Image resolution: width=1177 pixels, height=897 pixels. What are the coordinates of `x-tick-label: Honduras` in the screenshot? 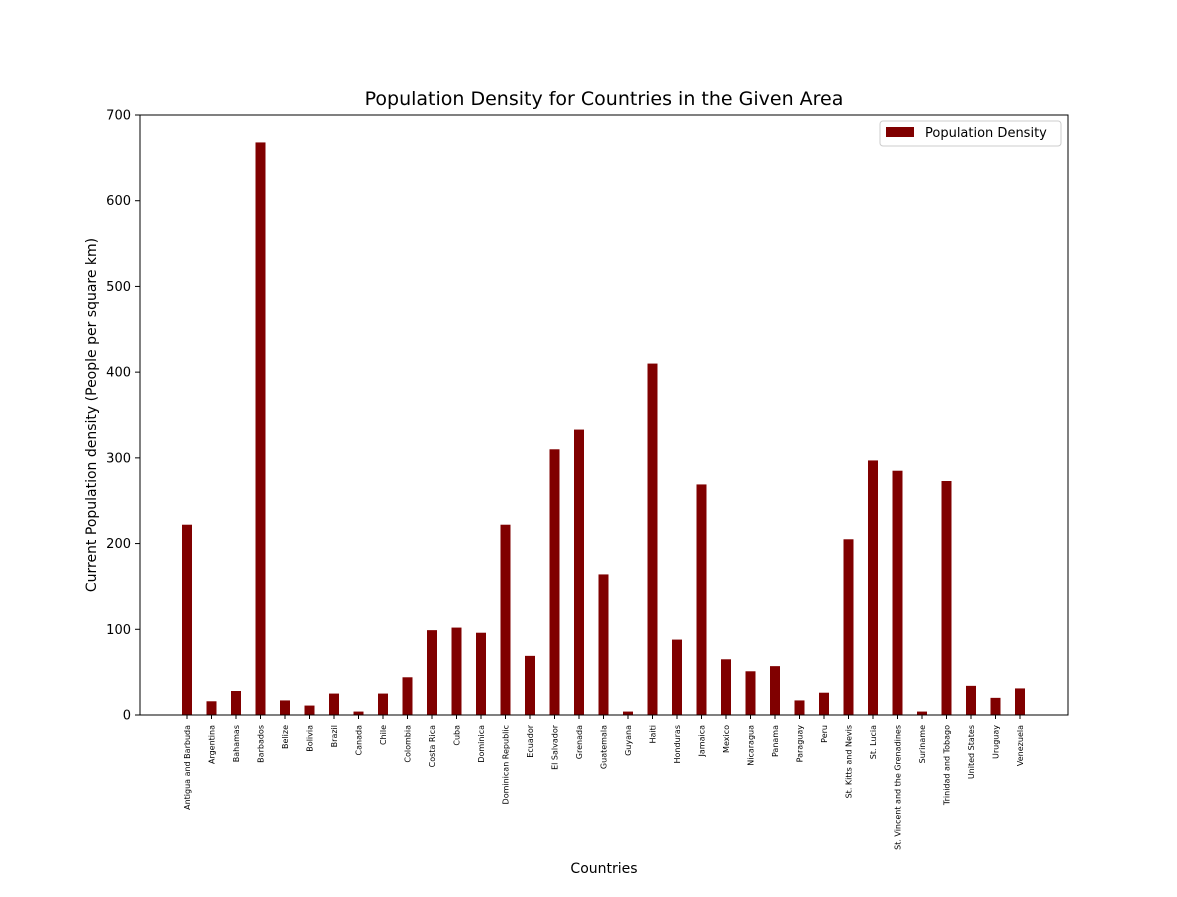 It's located at (677, 744).